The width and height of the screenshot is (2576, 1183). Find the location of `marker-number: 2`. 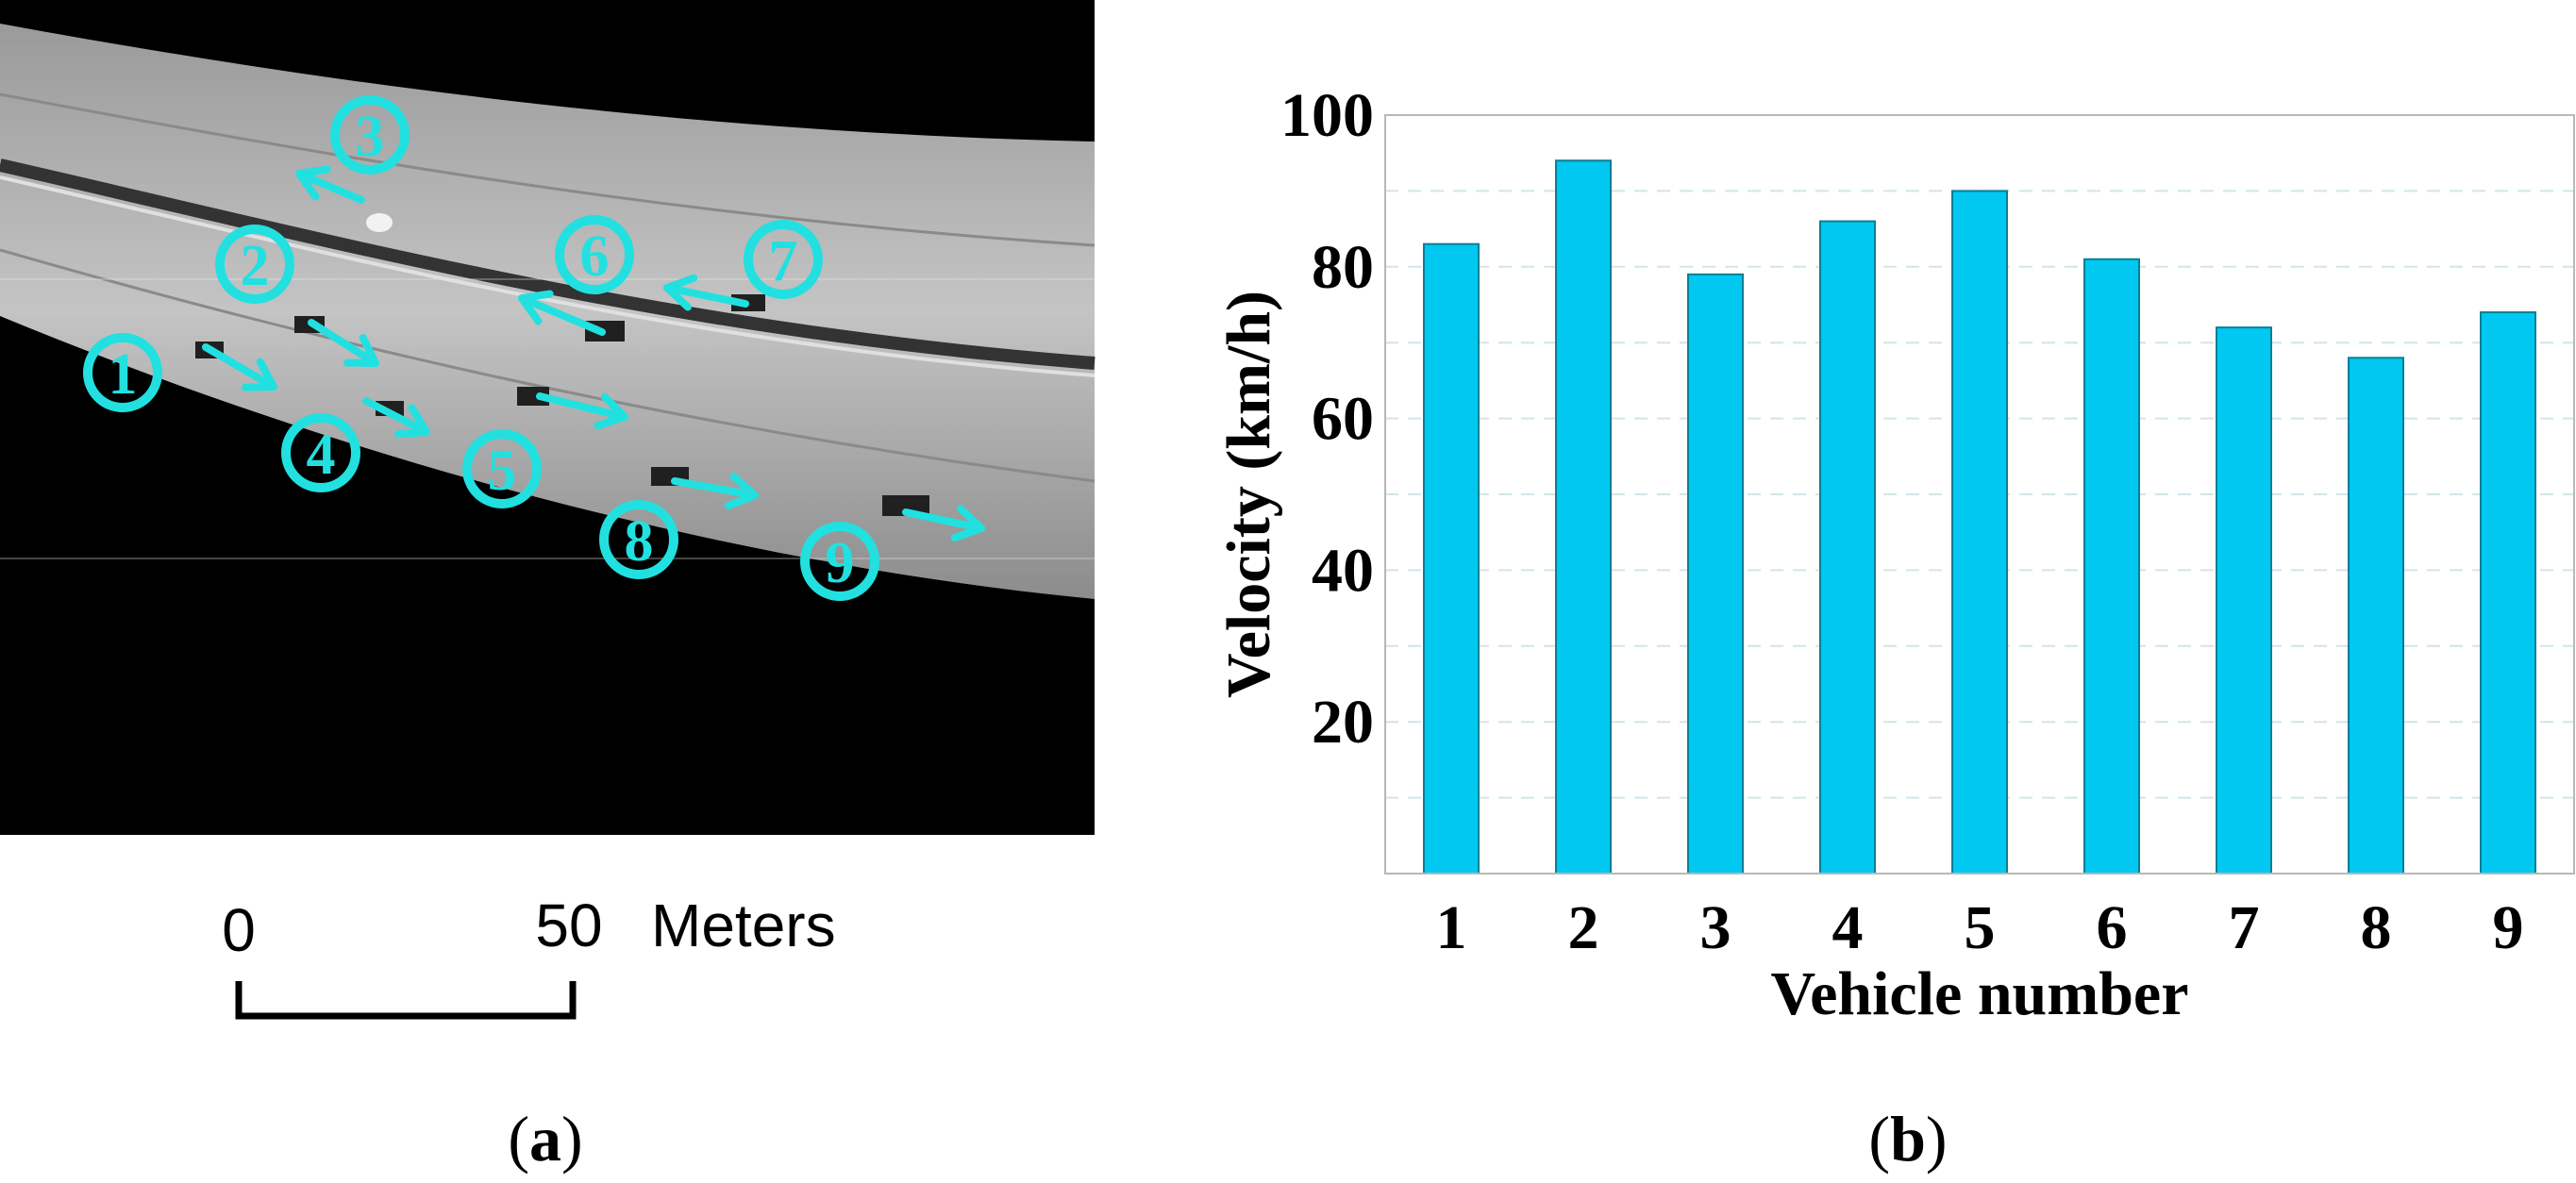

marker-number: 2 is located at coordinates (255, 266).